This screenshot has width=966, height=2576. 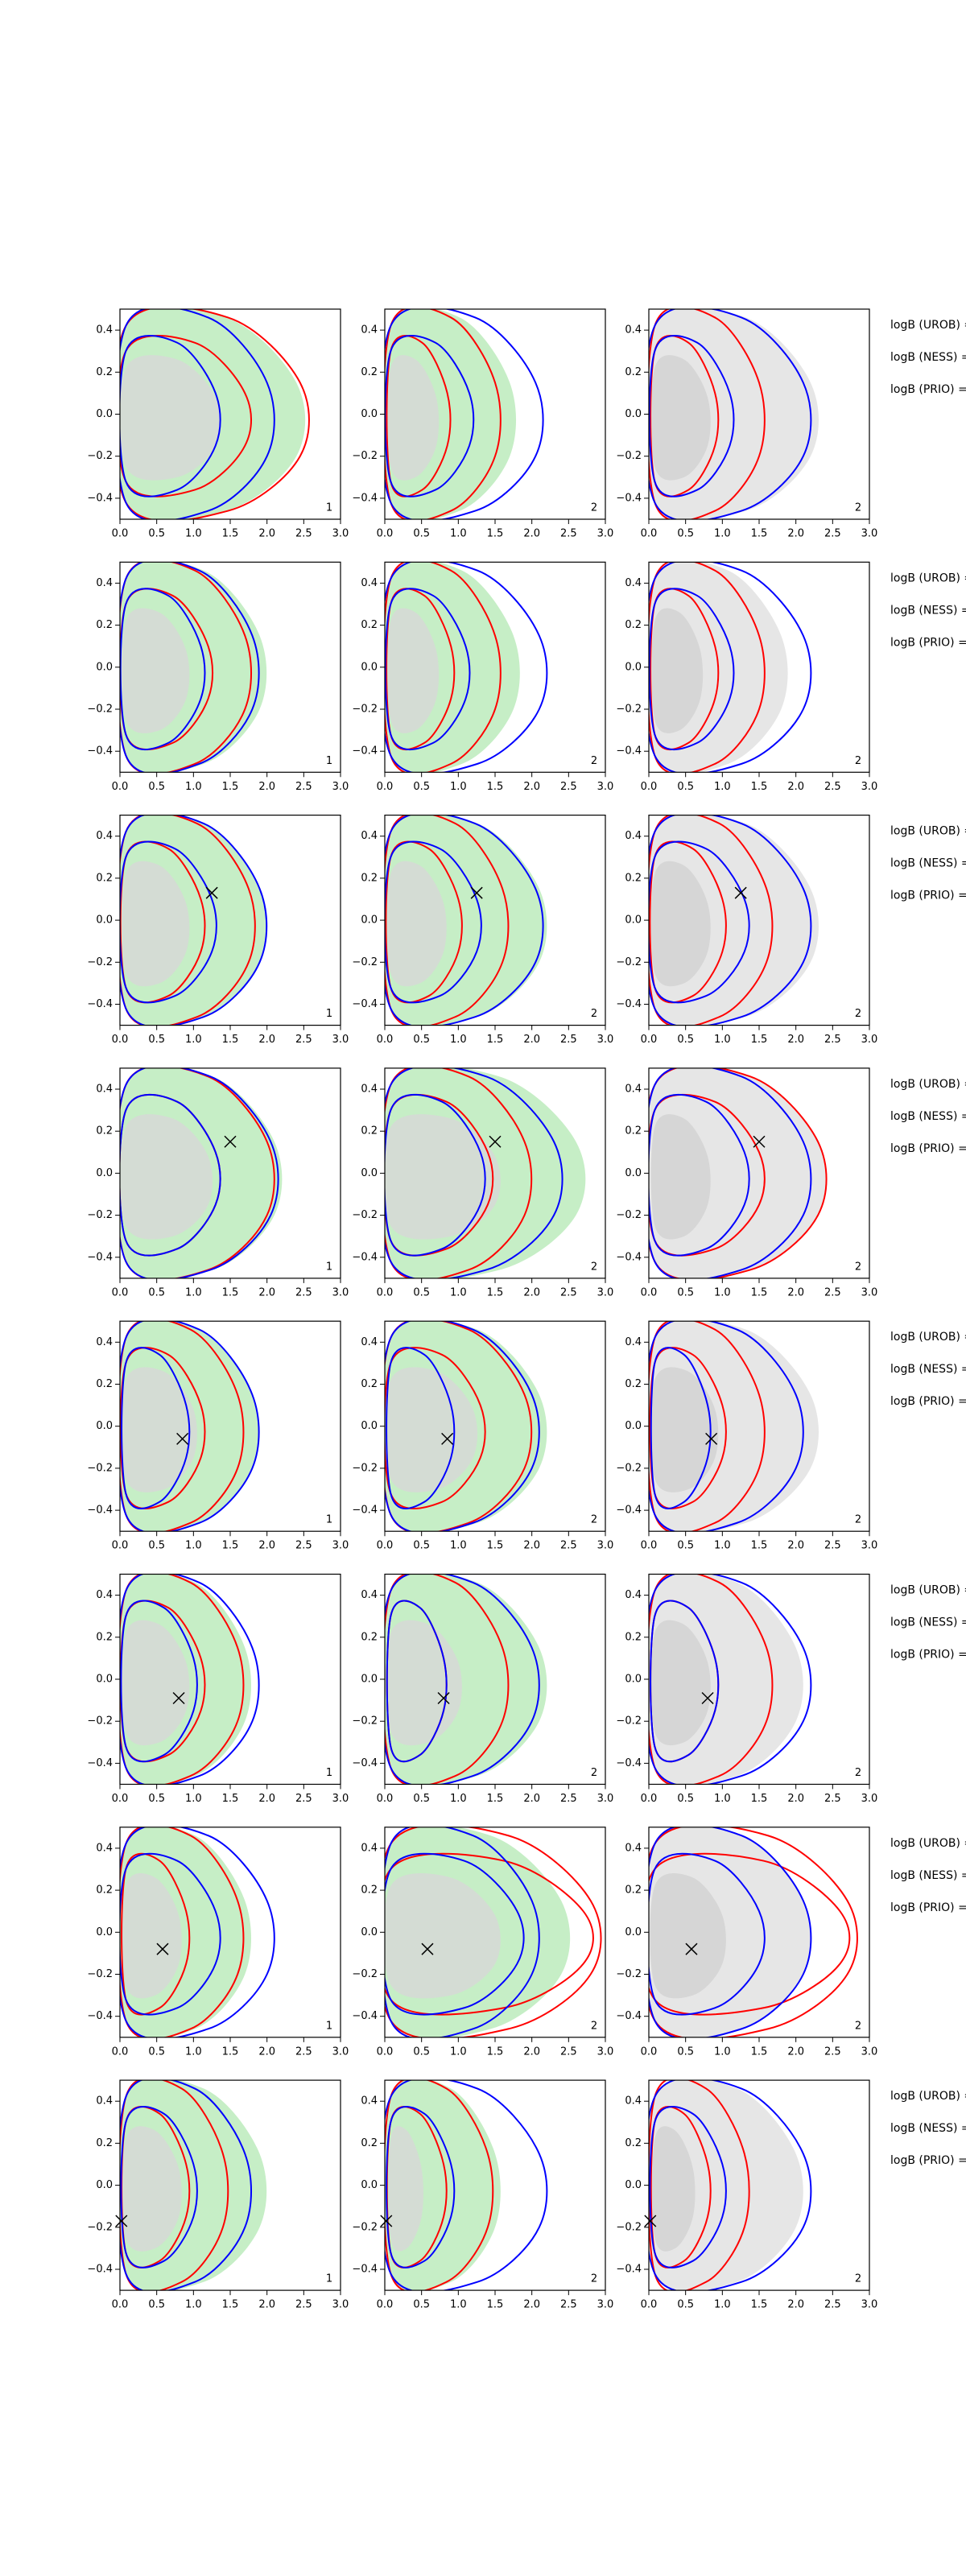 I want to click on panel: 0.0 0.5 1.0 1.5 2.0 2.5 3.0 −0.4 −0.2 0.0 0.2 0.4 1, so click(x=218, y=930).